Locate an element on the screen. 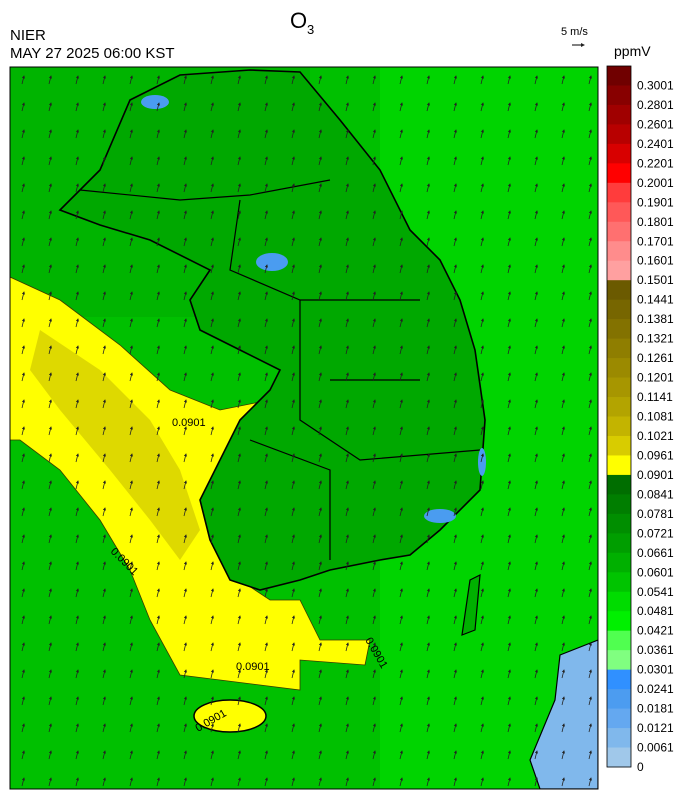 This screenshot has height=803, width=692. low-spot is located at coordinates (482, 462).